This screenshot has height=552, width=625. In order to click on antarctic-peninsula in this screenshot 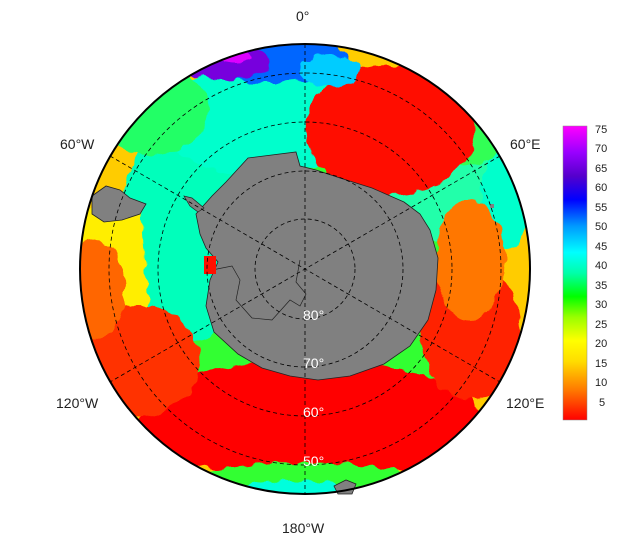, I will do `click(194, 204)`.